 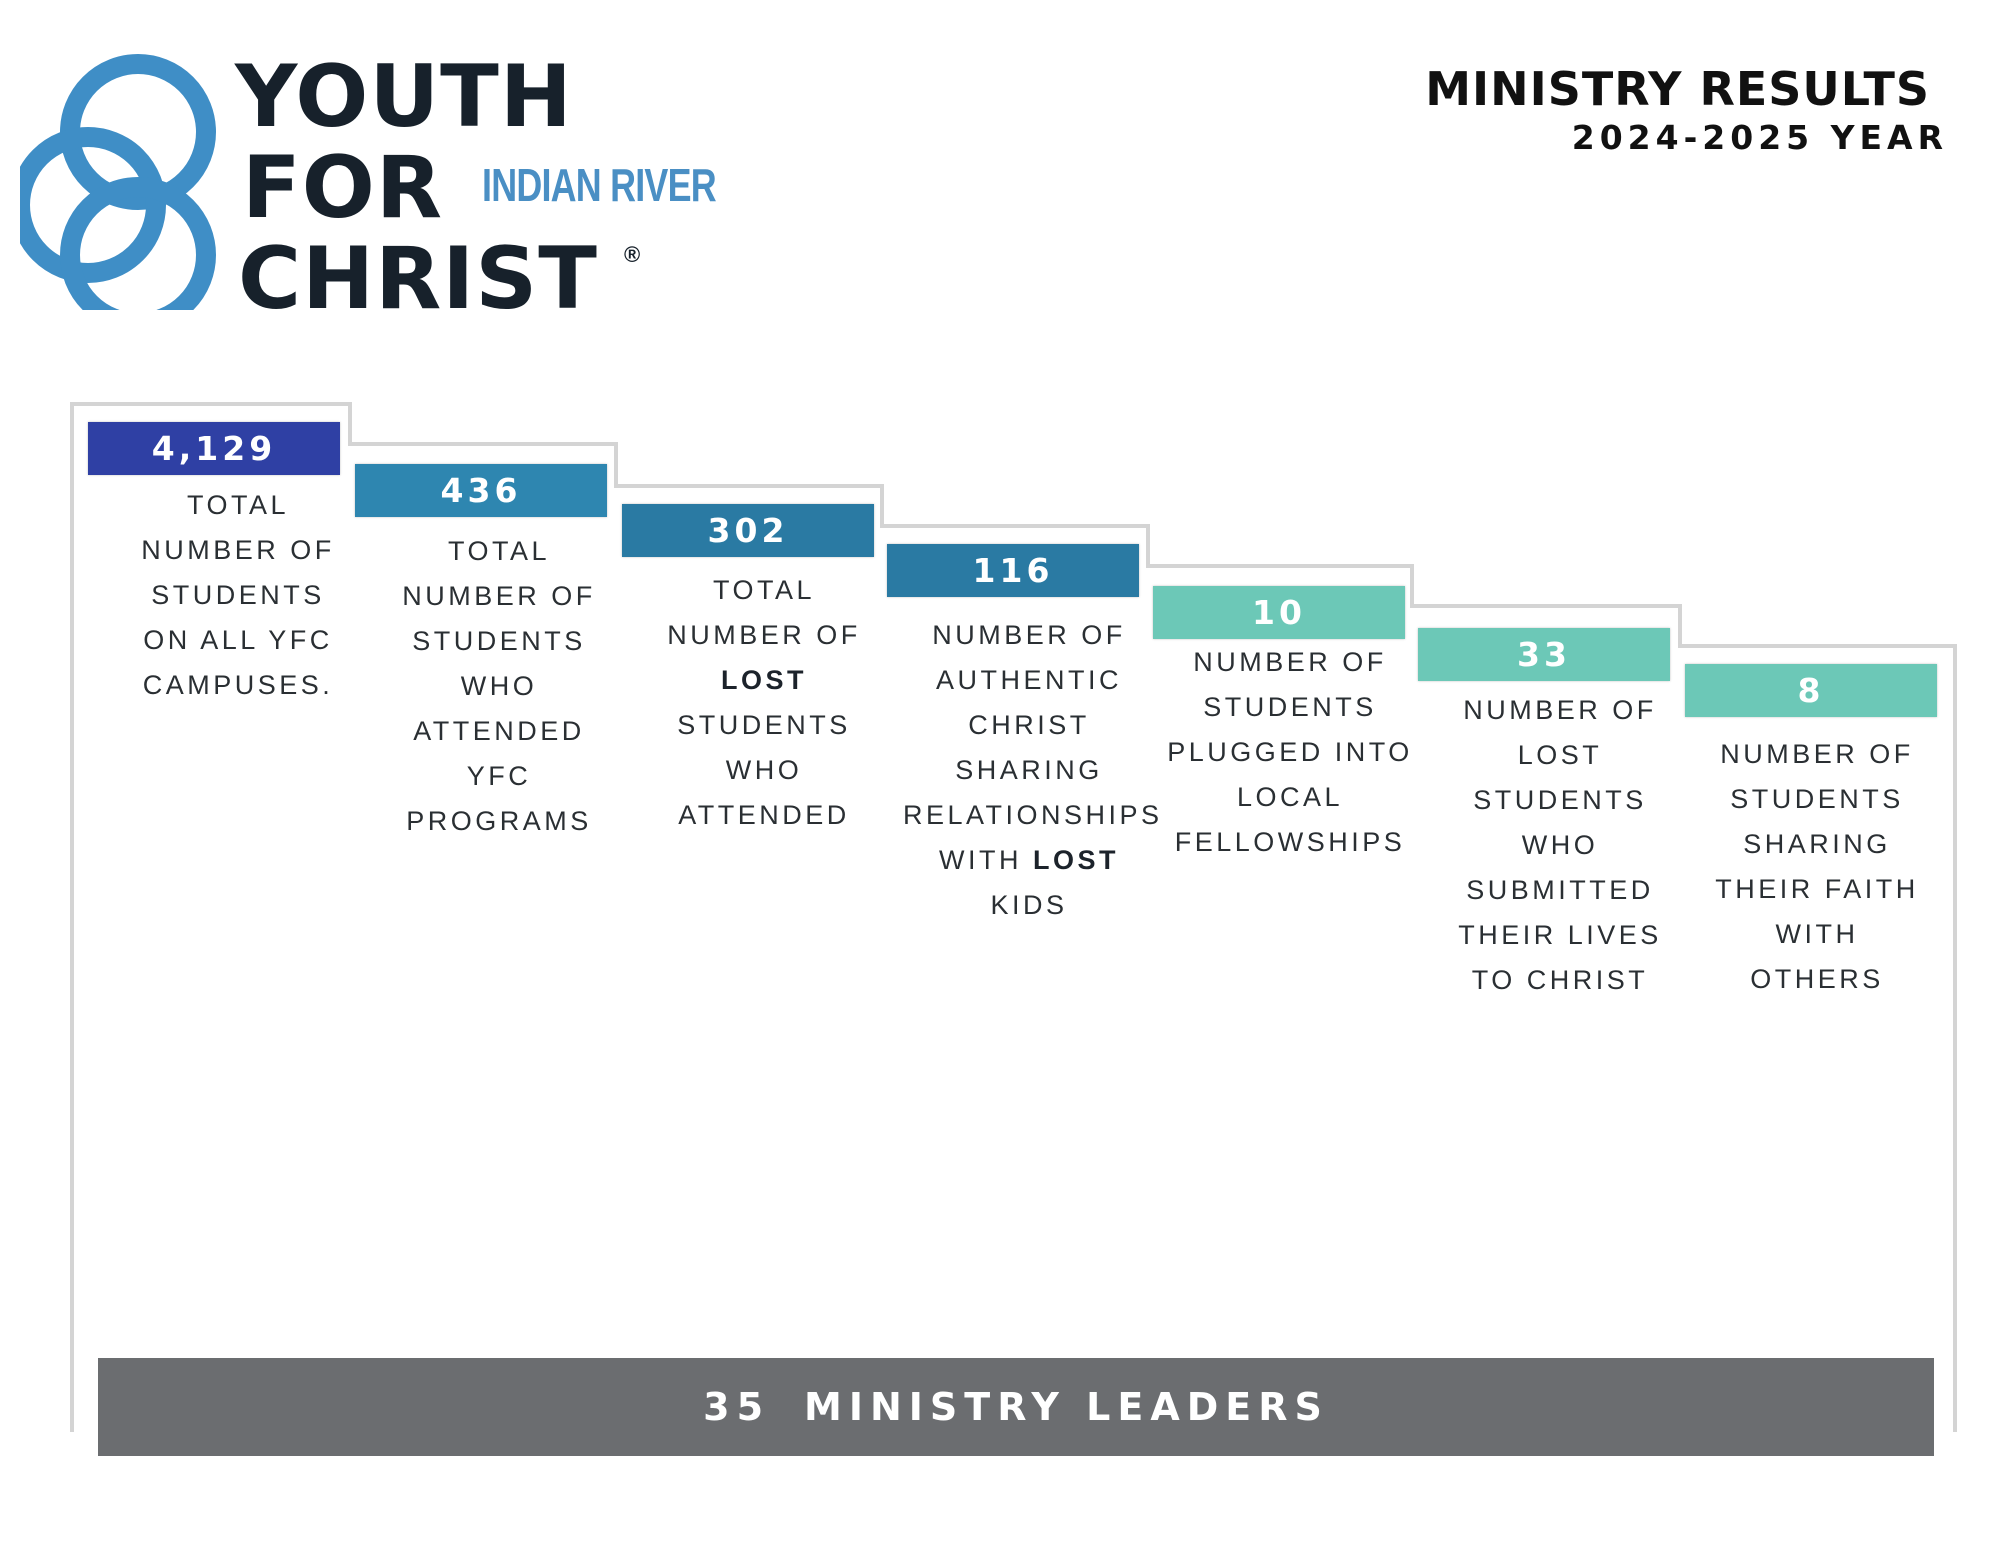 I want to click on description-text: ATTENDED, so click(x=764, y=815).